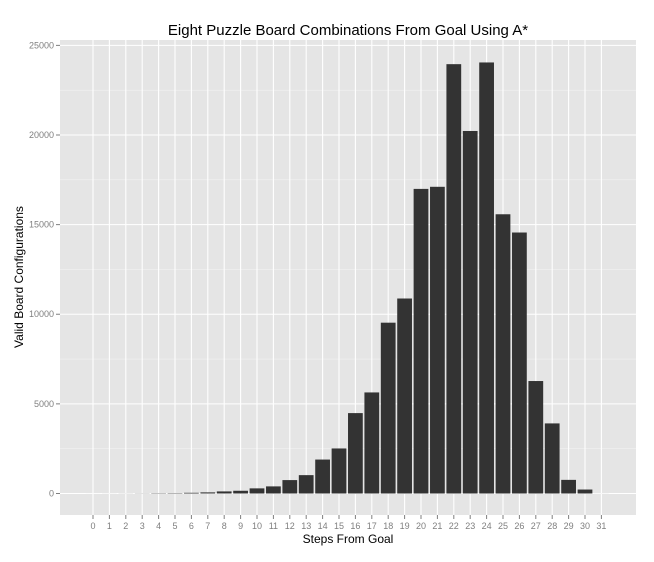 This screenshot has height=562, width=654. Describe the element at coordinates (41, 45) in the screenshot. I see `y-tick-label: 25000` at that location.